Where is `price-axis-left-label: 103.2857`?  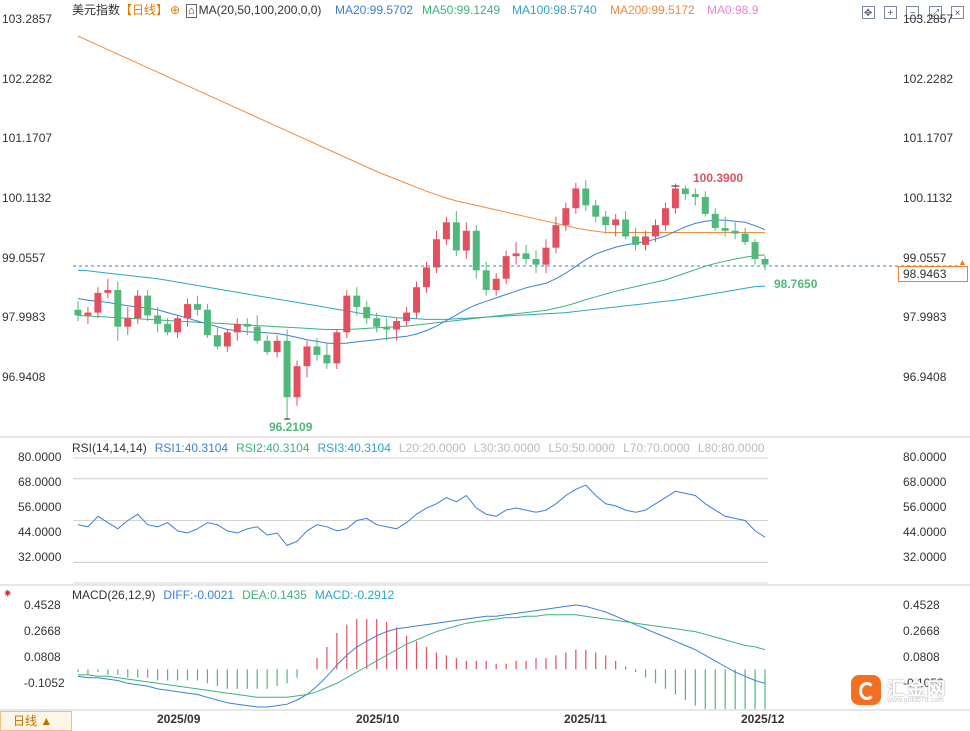 price-axis-left-label: 103.2857 is located at coordinates (27, 19).